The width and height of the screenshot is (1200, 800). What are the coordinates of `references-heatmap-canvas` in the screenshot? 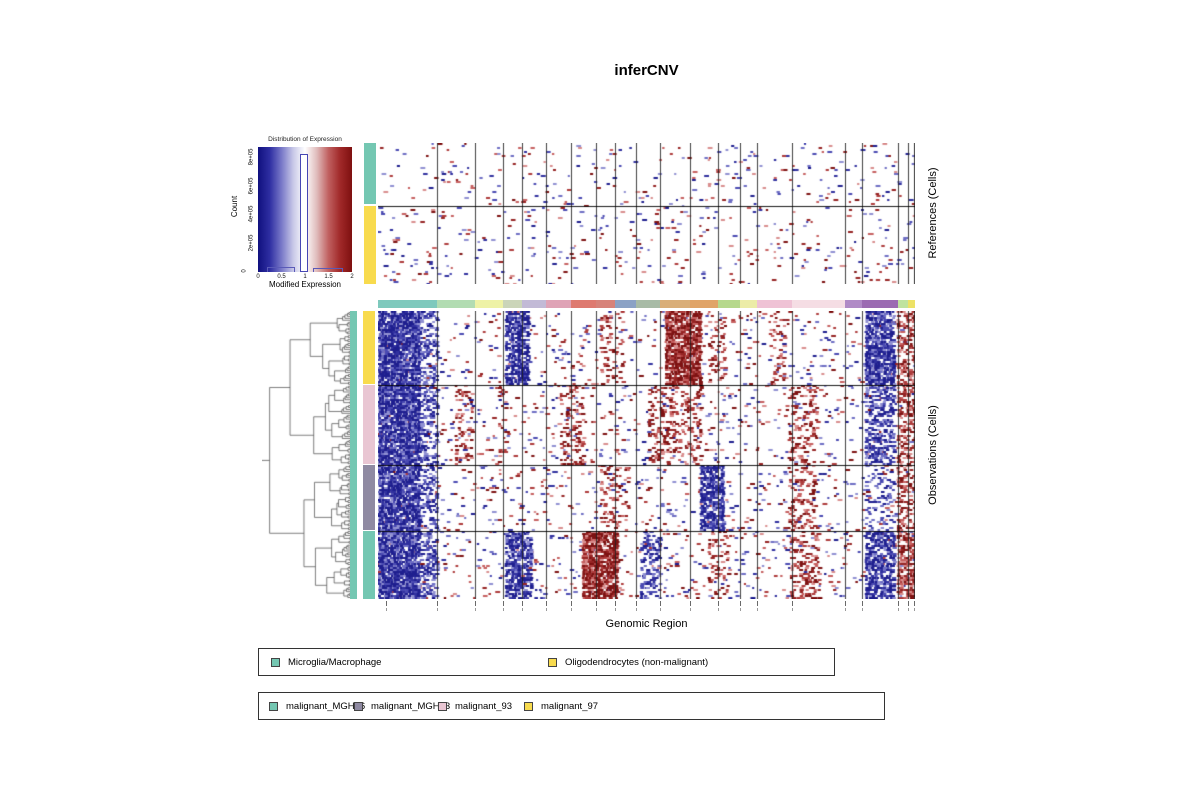 It's located at (646, 213).